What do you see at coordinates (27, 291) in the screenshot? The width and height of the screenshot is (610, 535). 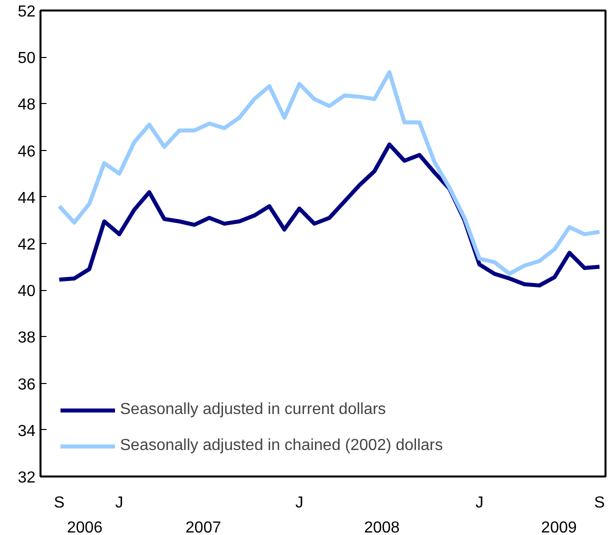 I see `y-tick-label: 40` at bounding box center [27, 291].